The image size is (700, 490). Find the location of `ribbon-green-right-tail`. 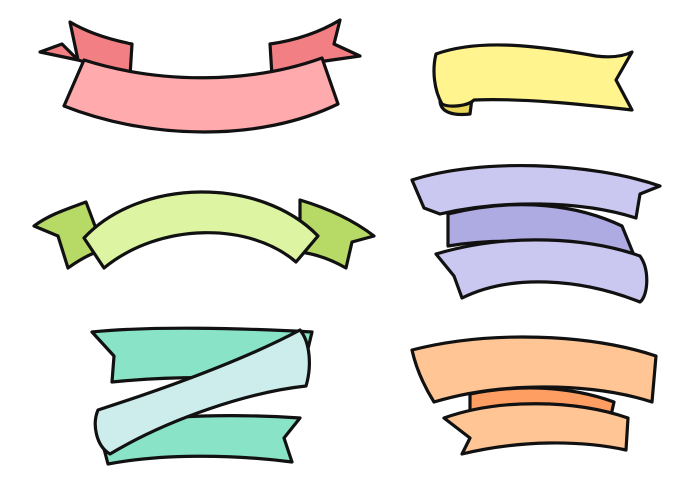

ribbon-green-right-tail is located at coordinates (337, 234).